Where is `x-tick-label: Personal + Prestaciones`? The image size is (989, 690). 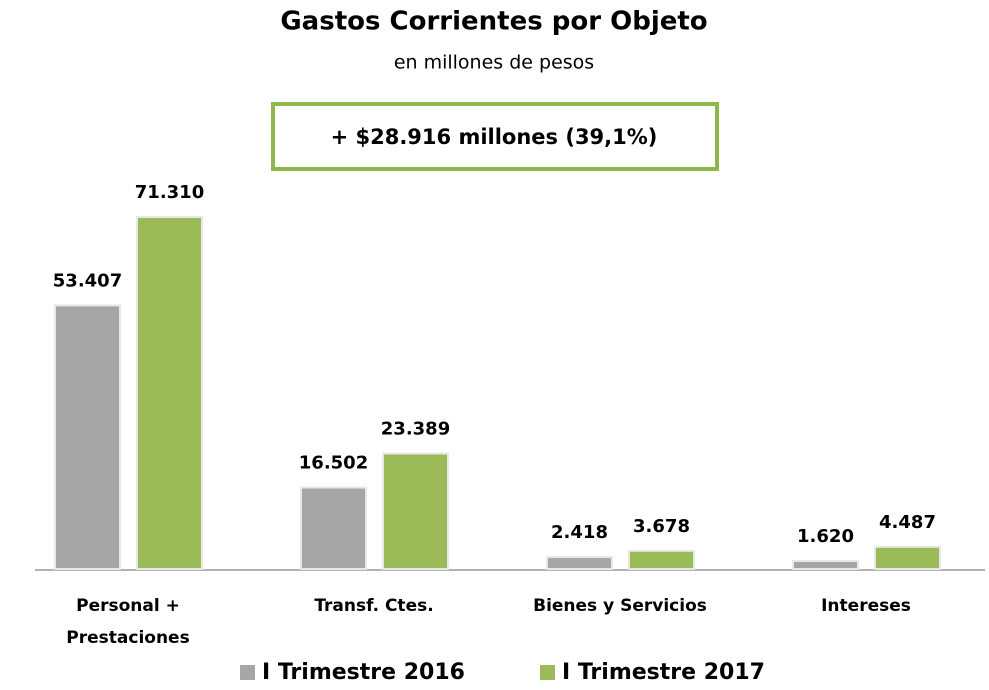
x-tick-label: Personal + Prestaciones is located at coordinates (128, 622).